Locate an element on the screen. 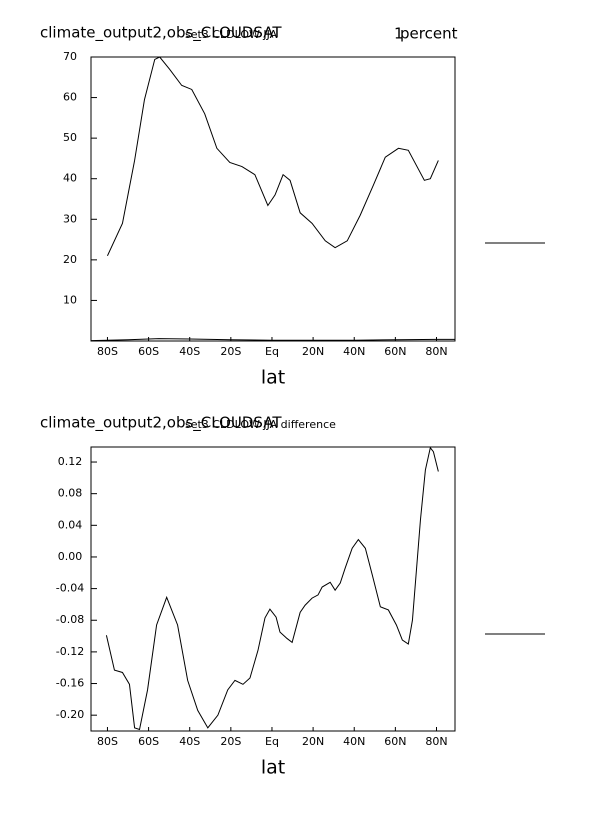  y-tick-label: 0.04 is located at coordinates (70, 524).